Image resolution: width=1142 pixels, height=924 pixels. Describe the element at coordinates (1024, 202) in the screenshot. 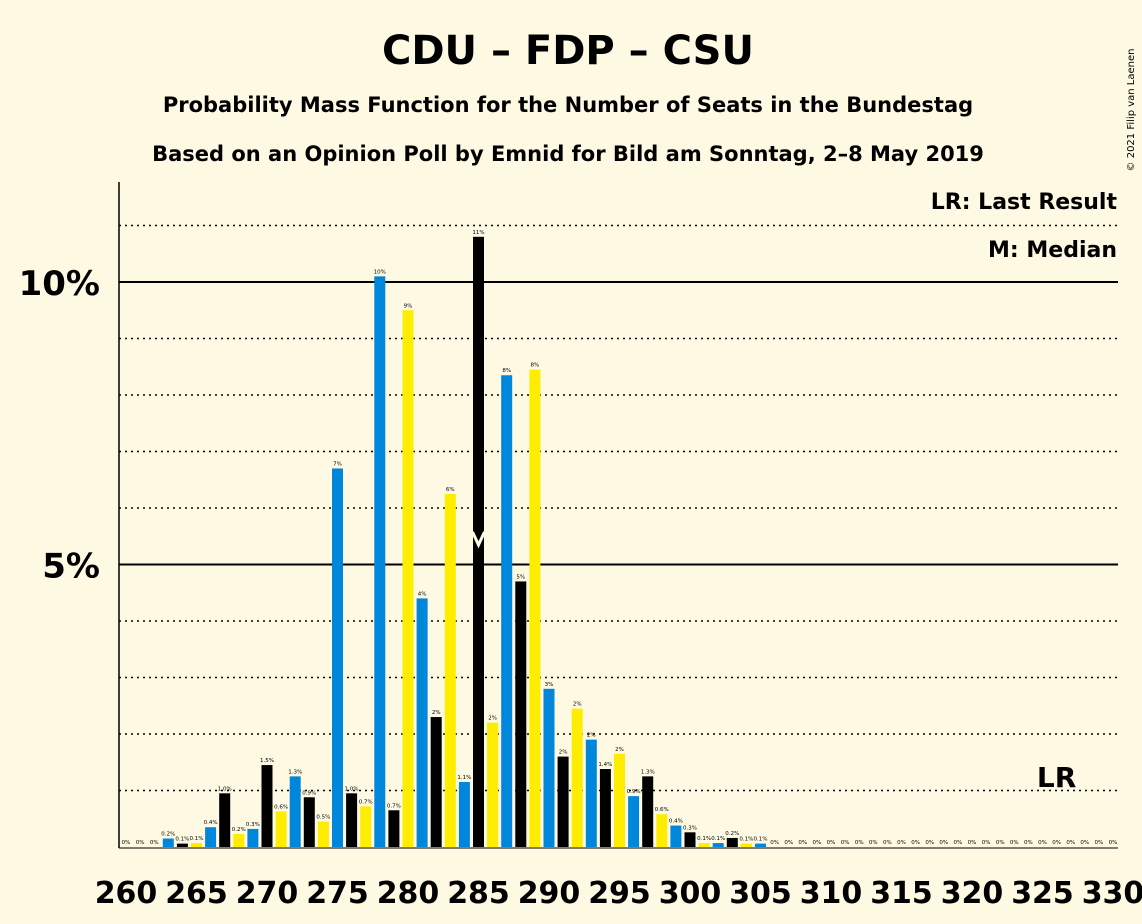

I see `legend-last-result: LR: Last Result` at that location.